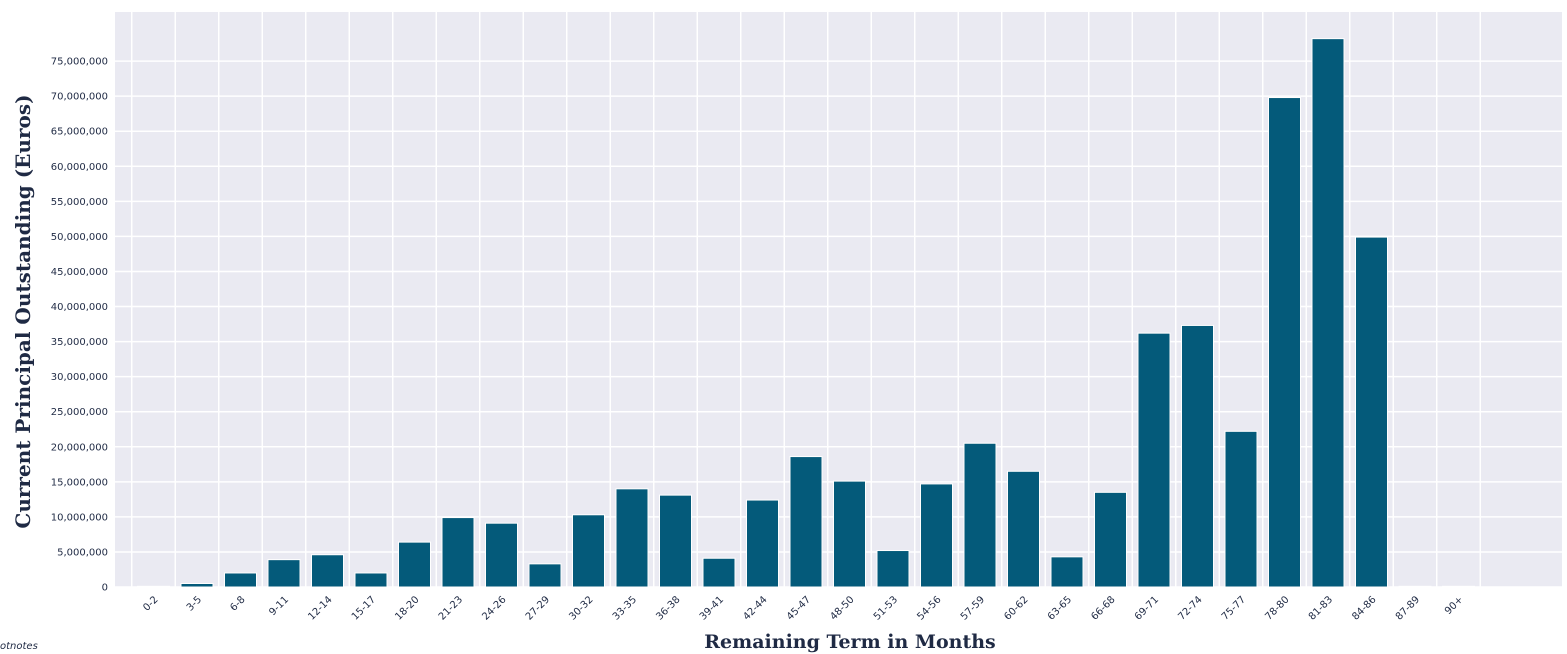 The width and height of the screenshot is (1567, 654). What do you see at coordinates (1234, 608) in the screenshot?
I see `x-tick-label: 75-77` at bounding box center [1234, 608].